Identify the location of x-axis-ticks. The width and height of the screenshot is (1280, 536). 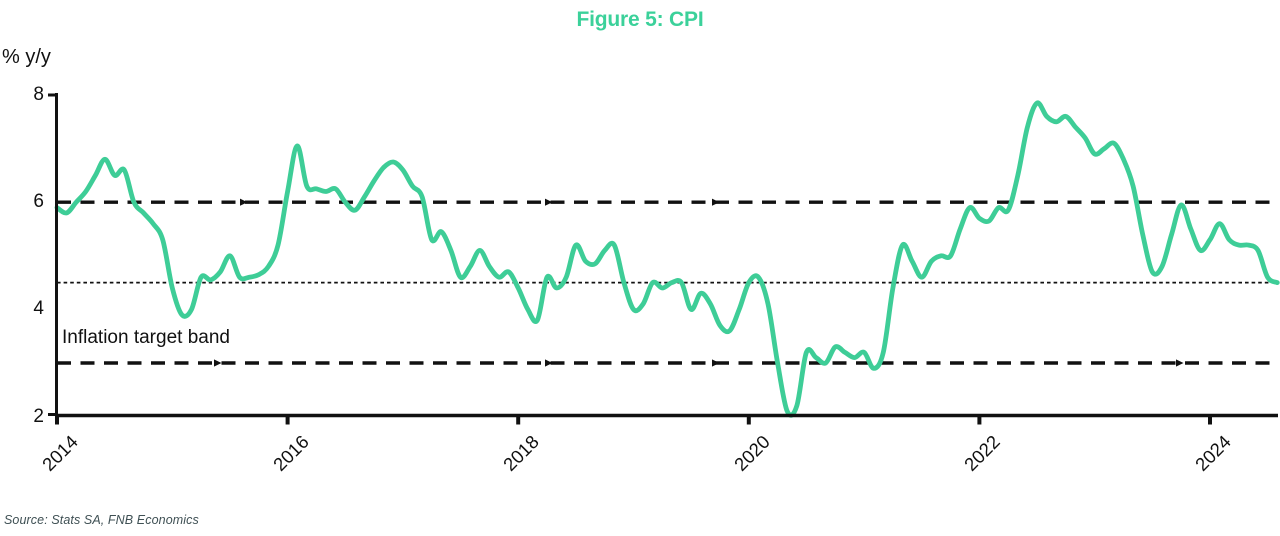
(633, 421).